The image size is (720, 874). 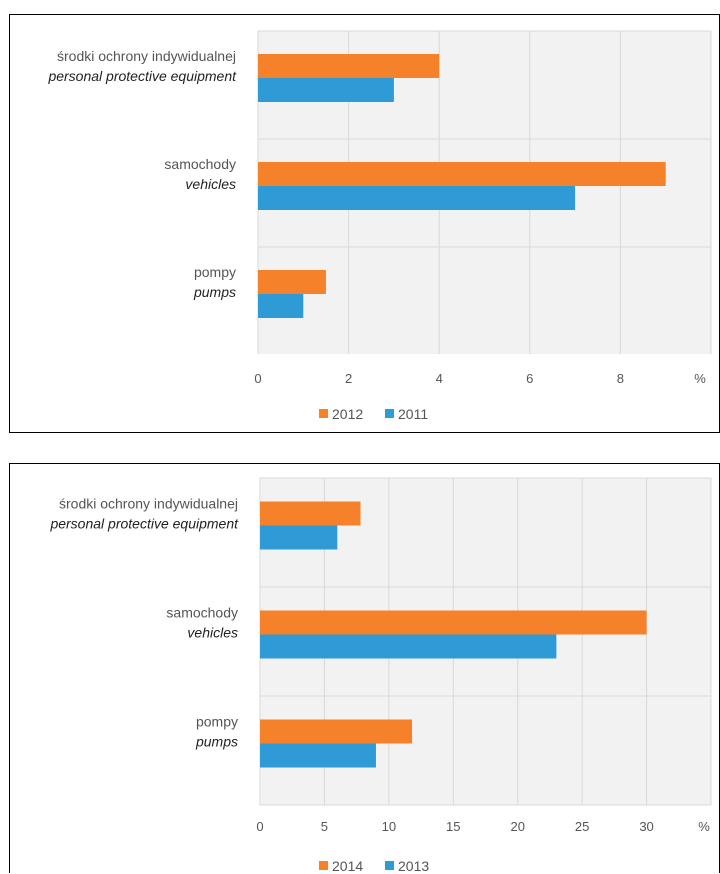 I want to click on bar-2013-pumps, so click(x=318, y=755).